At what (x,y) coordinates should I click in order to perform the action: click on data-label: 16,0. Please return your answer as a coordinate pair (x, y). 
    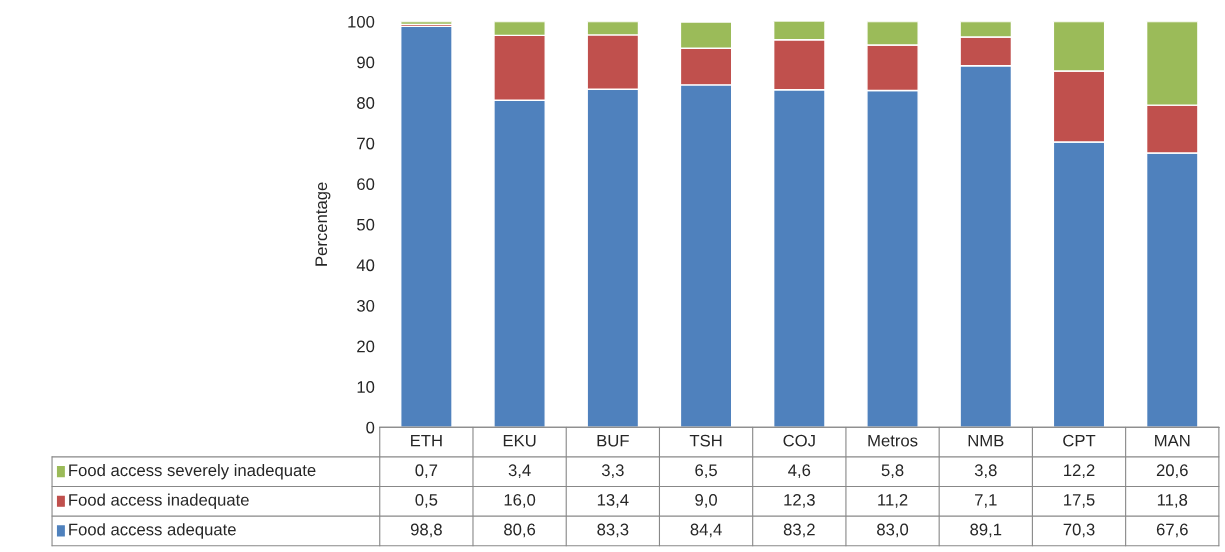
    Looking at the image, I should click on (520, 500).